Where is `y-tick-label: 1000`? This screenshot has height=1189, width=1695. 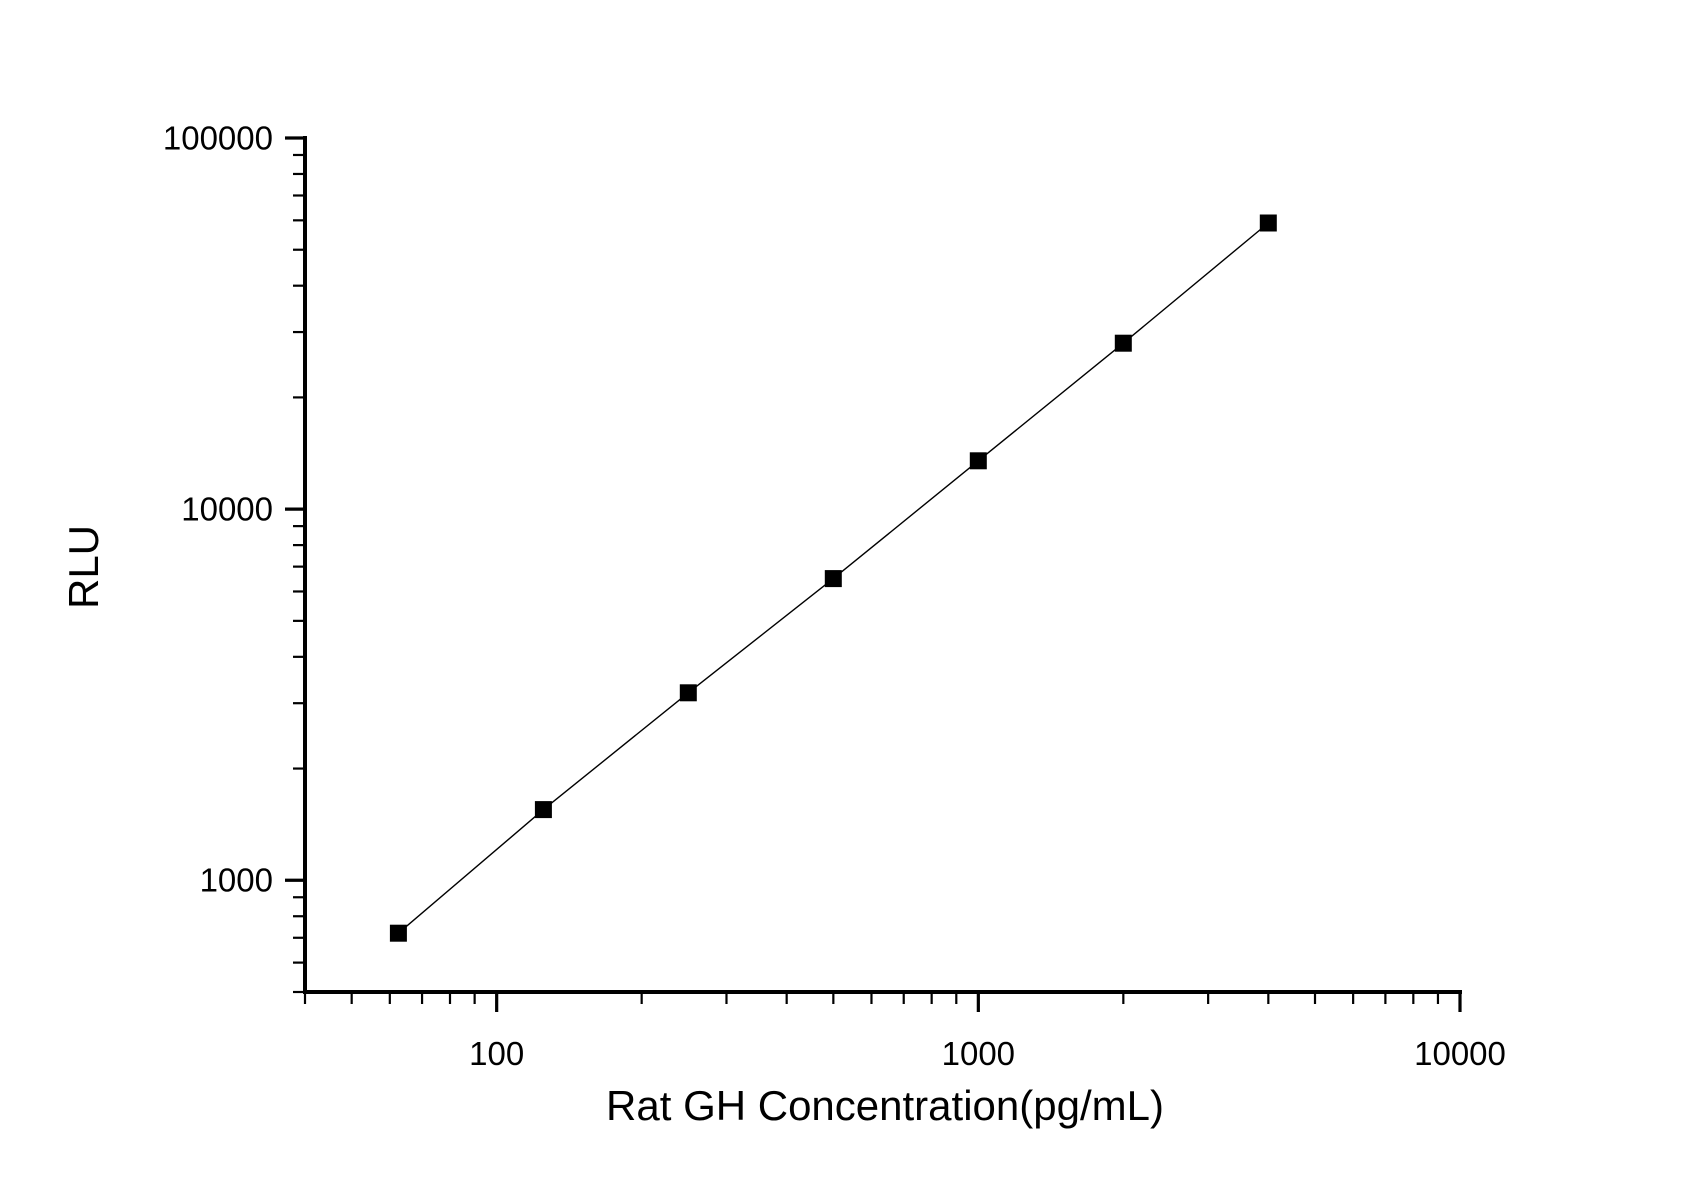
y-tick-label: 1000 is located at coordinates (236, 880).